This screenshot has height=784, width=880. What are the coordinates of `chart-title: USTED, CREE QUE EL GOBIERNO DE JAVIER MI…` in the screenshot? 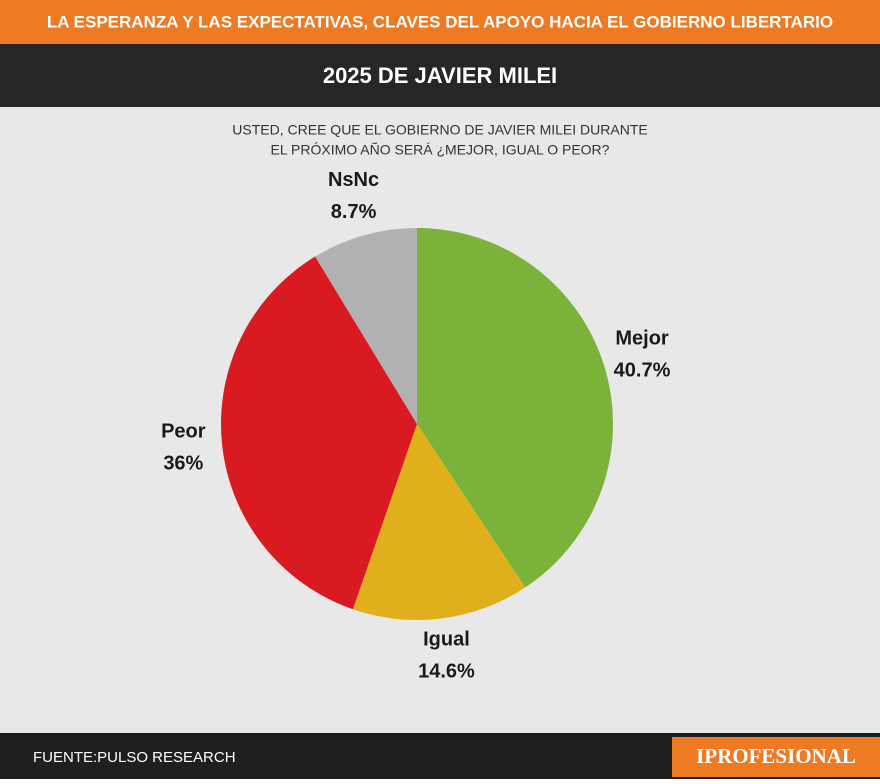 It's located at (439, 130).